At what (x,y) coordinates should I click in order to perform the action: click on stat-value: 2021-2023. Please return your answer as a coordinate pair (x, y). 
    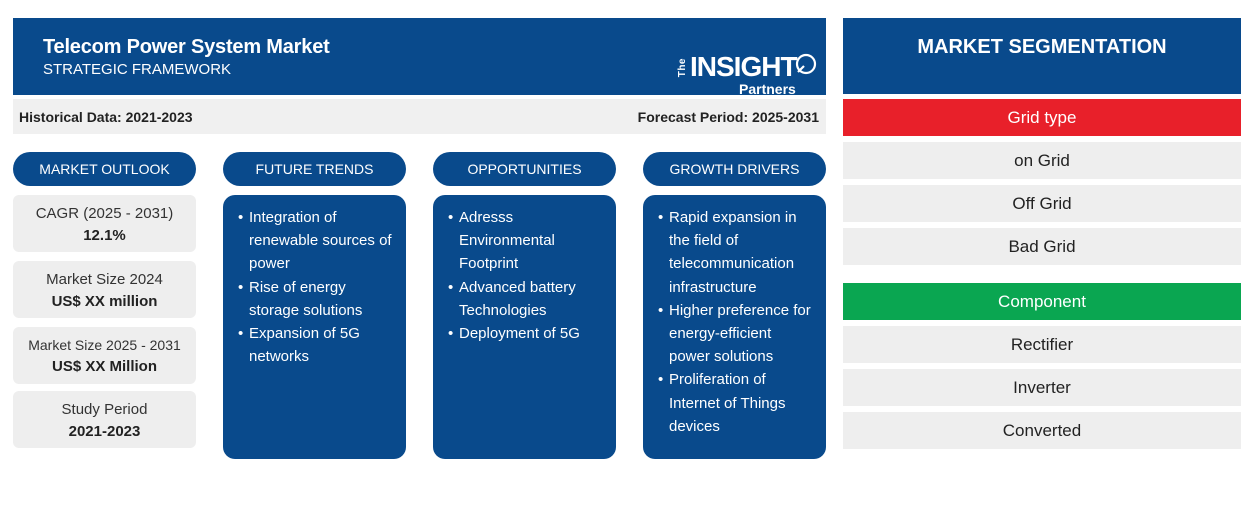
    Looking at the image, I should click on (104, 431).